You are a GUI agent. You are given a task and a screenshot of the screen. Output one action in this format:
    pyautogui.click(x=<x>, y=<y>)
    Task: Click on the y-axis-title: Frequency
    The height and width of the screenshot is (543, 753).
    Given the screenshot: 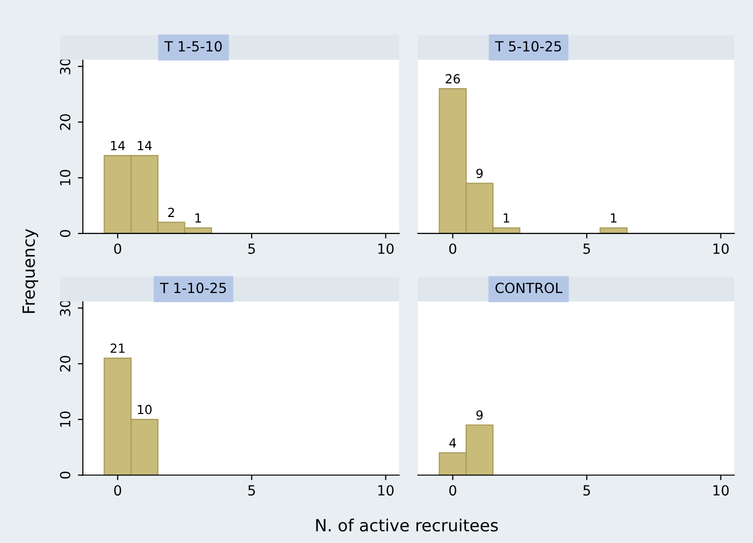 What is the action you would take?
    pyautogui.click(x=30, y=270)
    